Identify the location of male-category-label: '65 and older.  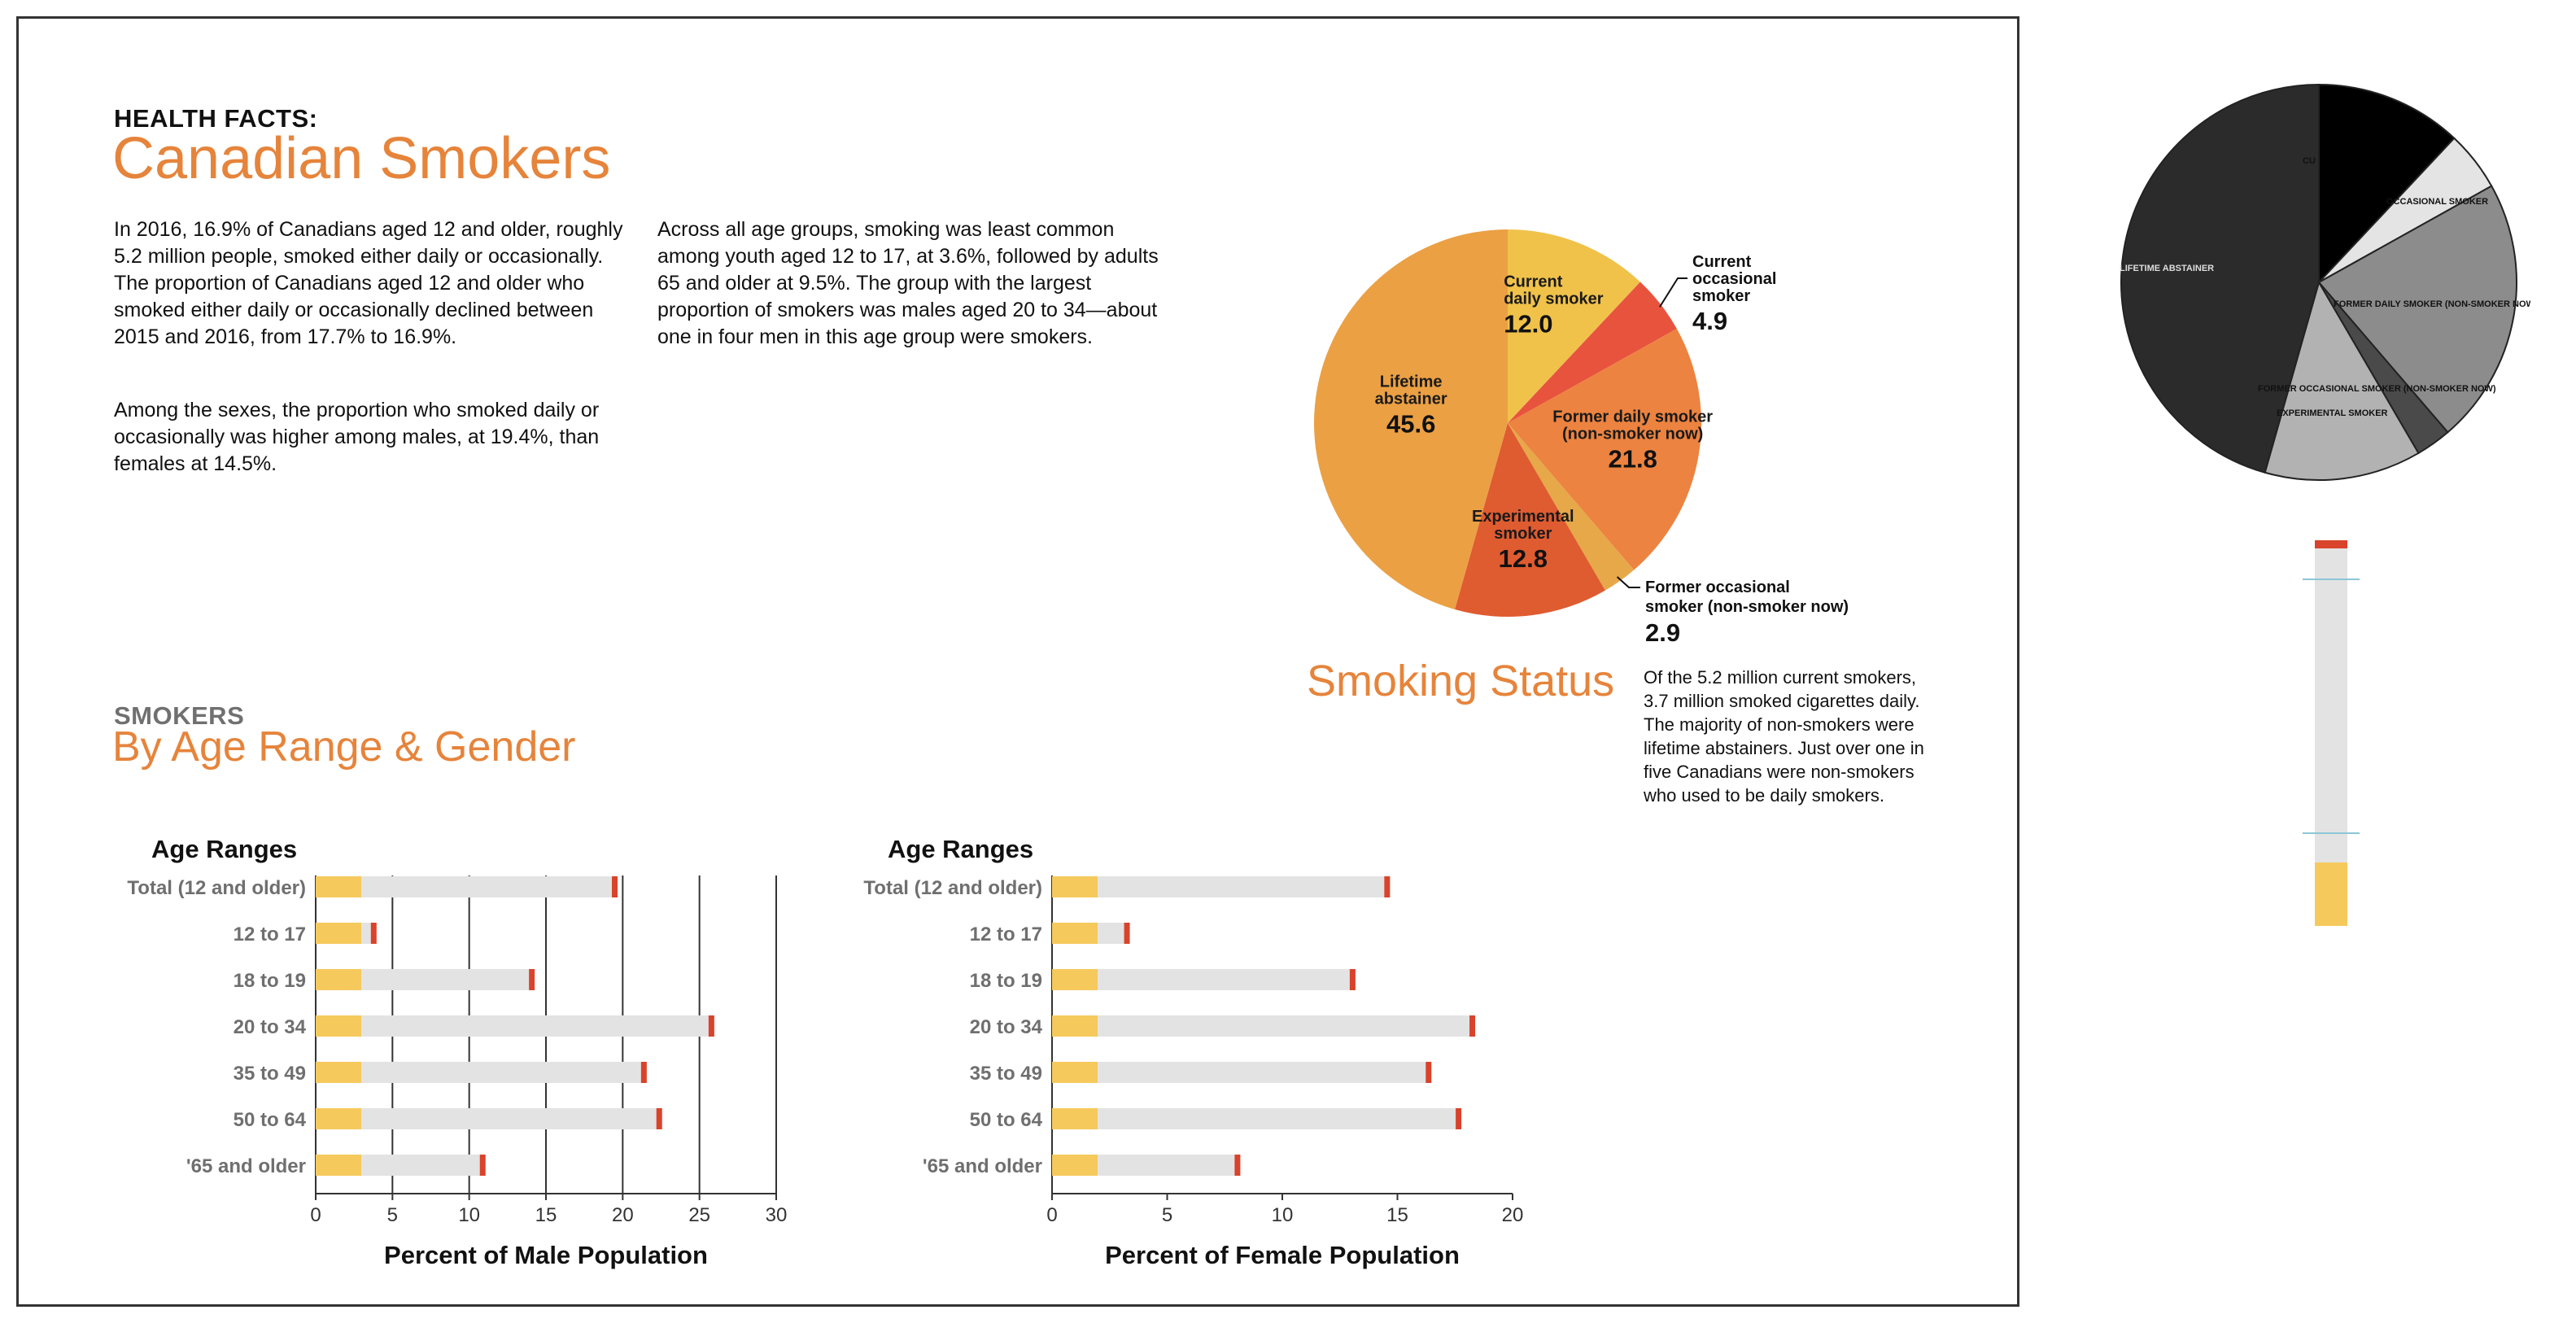
(246, 1166).